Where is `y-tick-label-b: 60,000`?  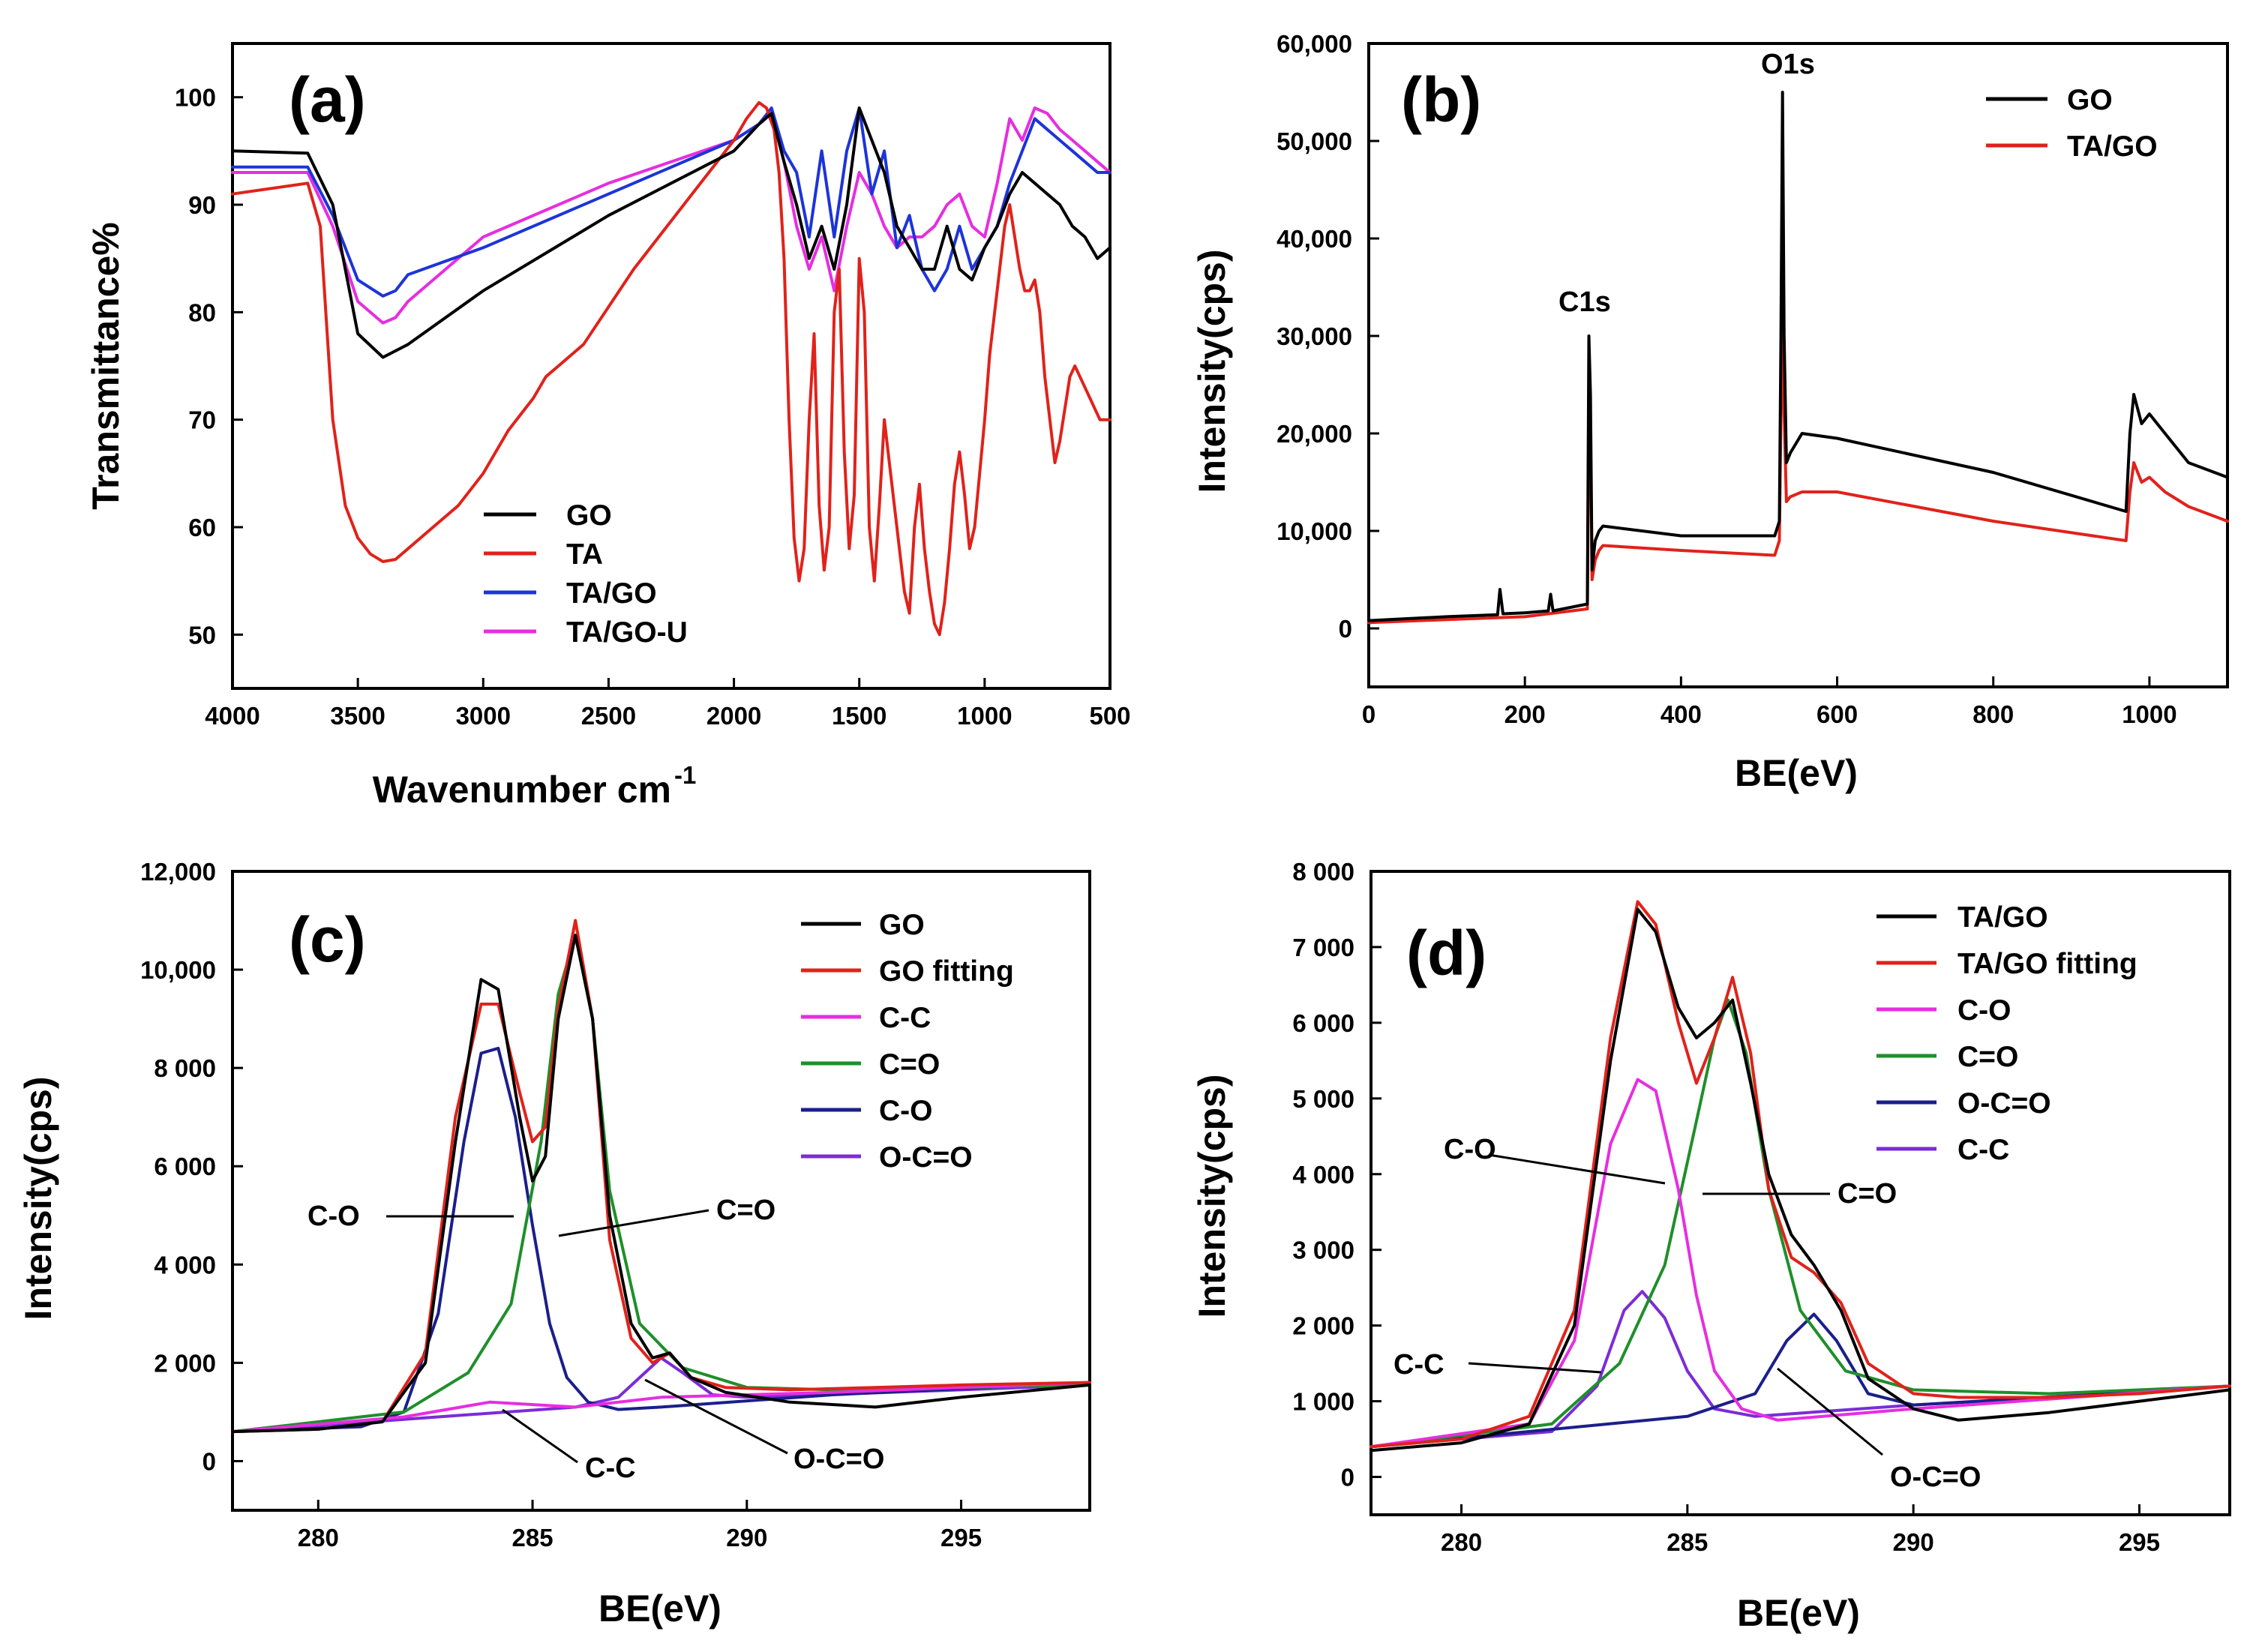 y-tick-label-b: 60,000 is located at coordinates (1314, 44).